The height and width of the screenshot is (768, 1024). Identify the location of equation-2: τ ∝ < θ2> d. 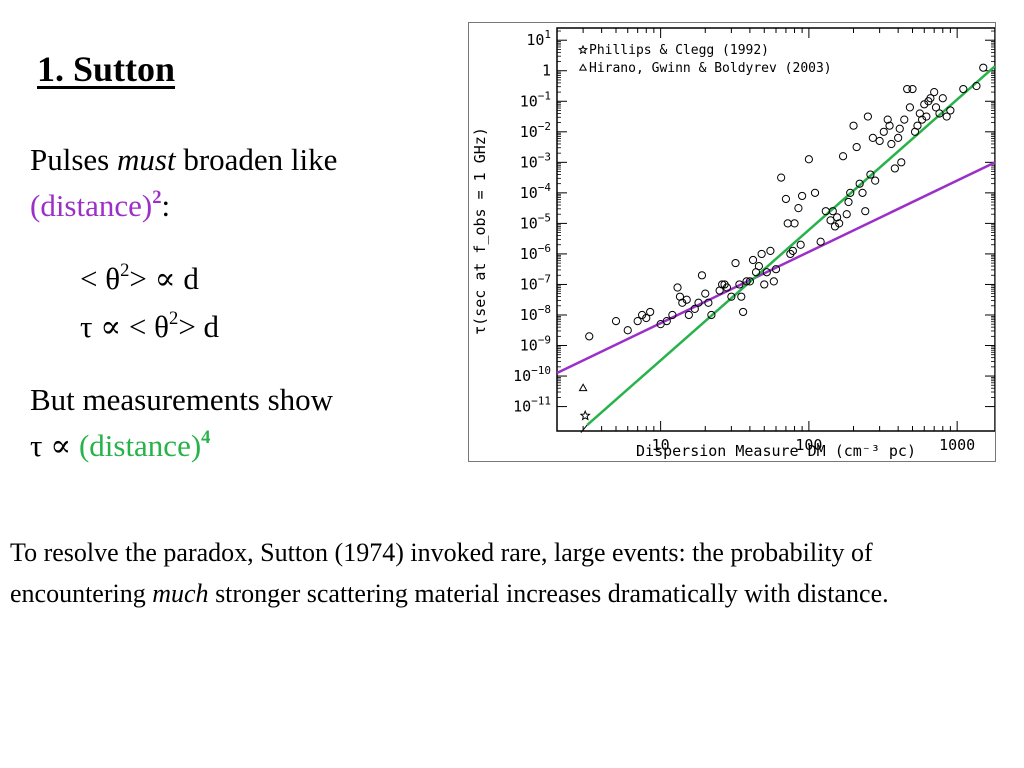
(149, 327).